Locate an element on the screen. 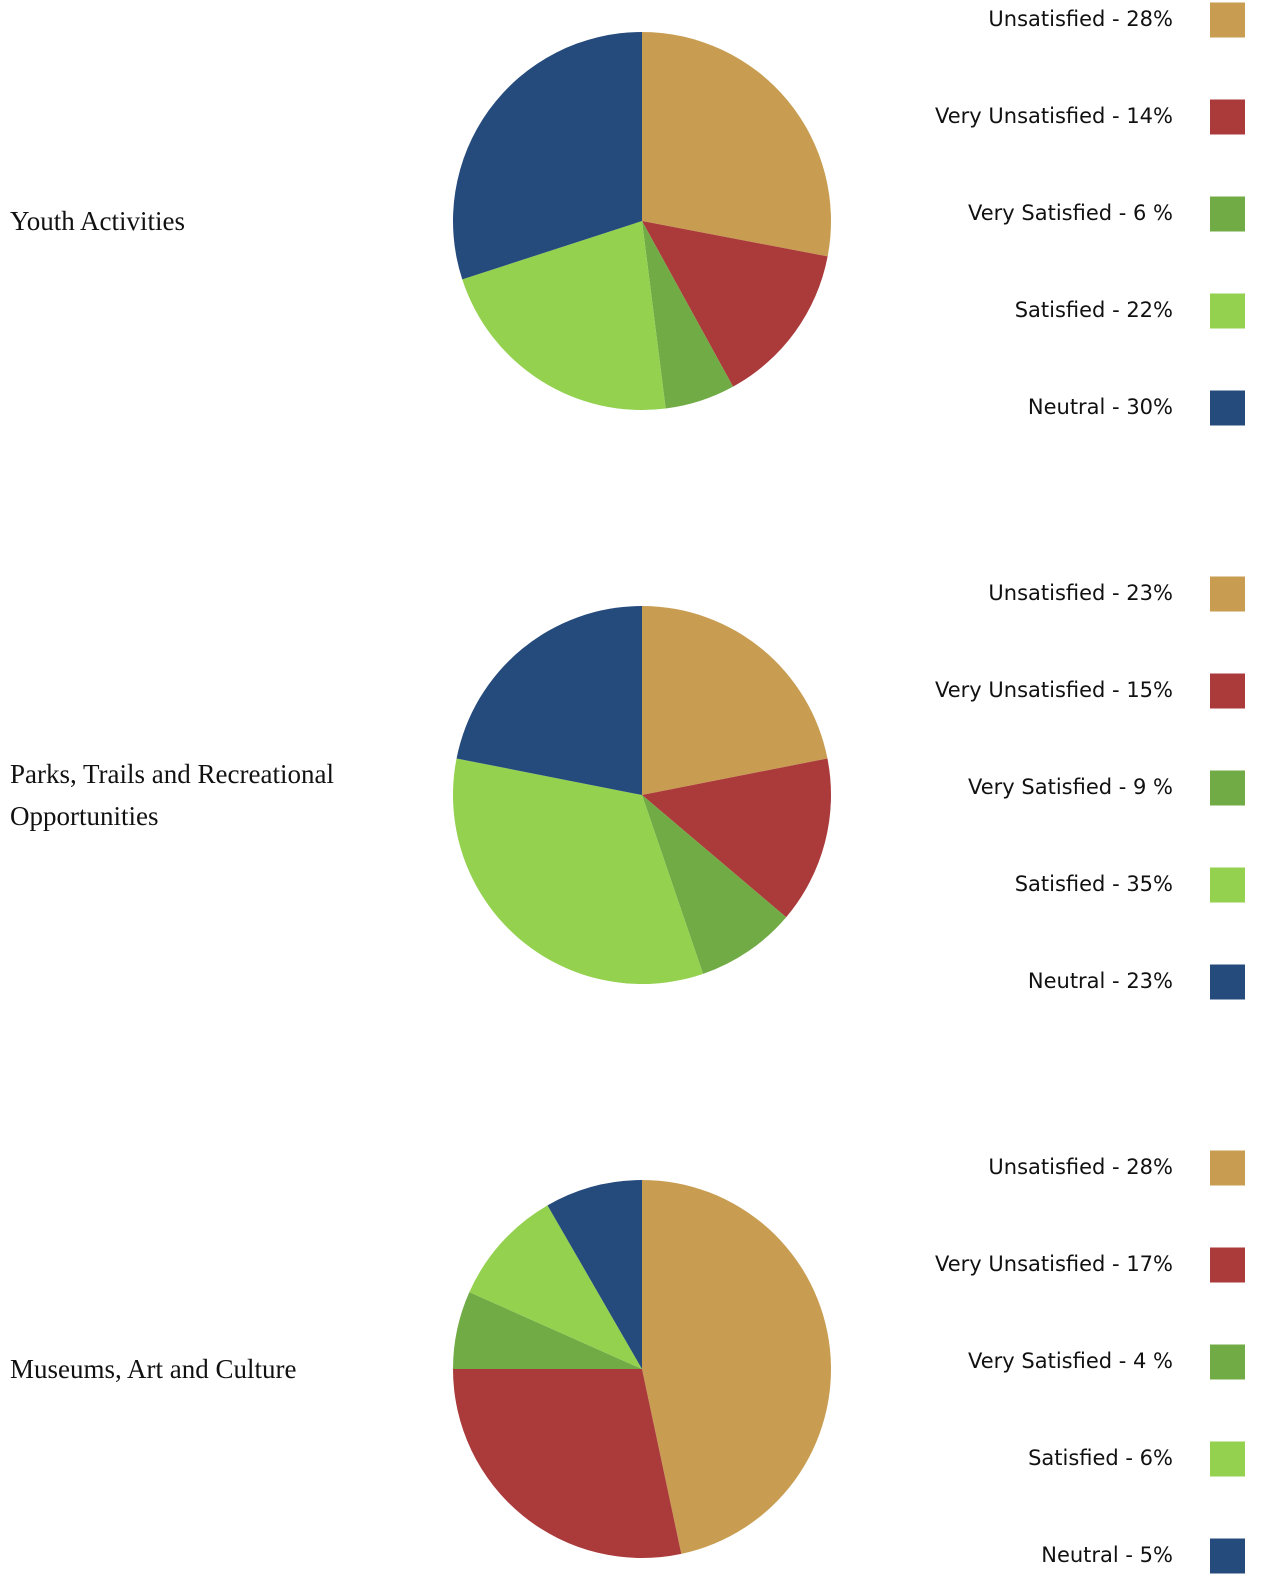  legend-label: Satisfied - 22% is located at coordinates (1094, 310).